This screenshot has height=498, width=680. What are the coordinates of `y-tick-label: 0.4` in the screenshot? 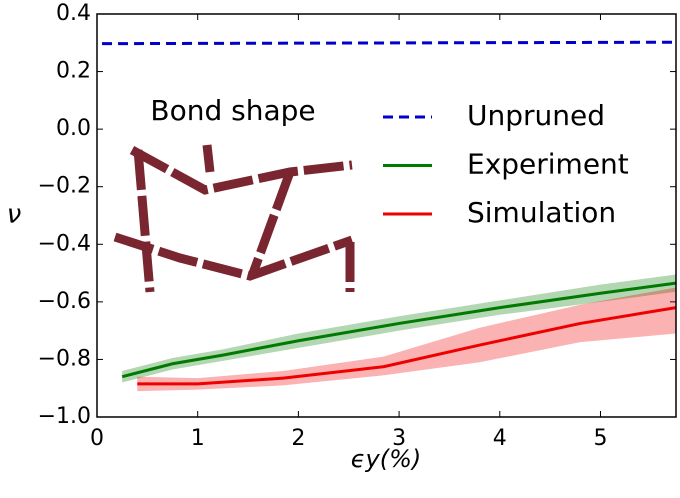 It's located at (73, 13).